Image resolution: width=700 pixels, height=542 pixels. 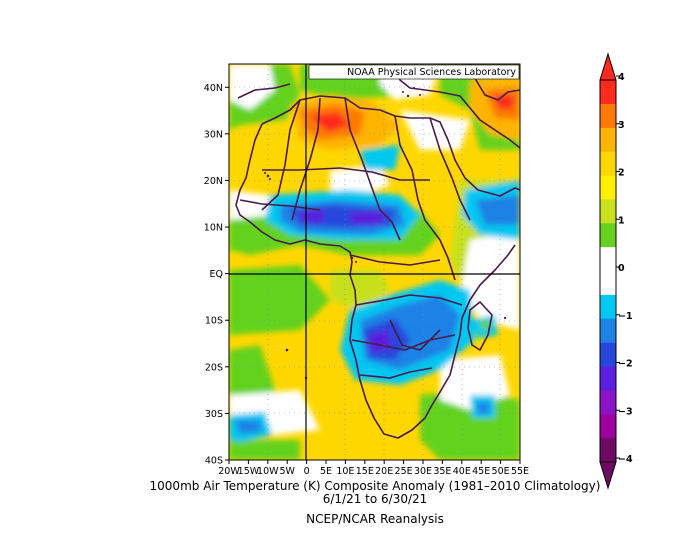 What do you see at coordinates (365, 471) in the screenshot?
I see `lon-label: 15E` at bounding box center [365, 471].